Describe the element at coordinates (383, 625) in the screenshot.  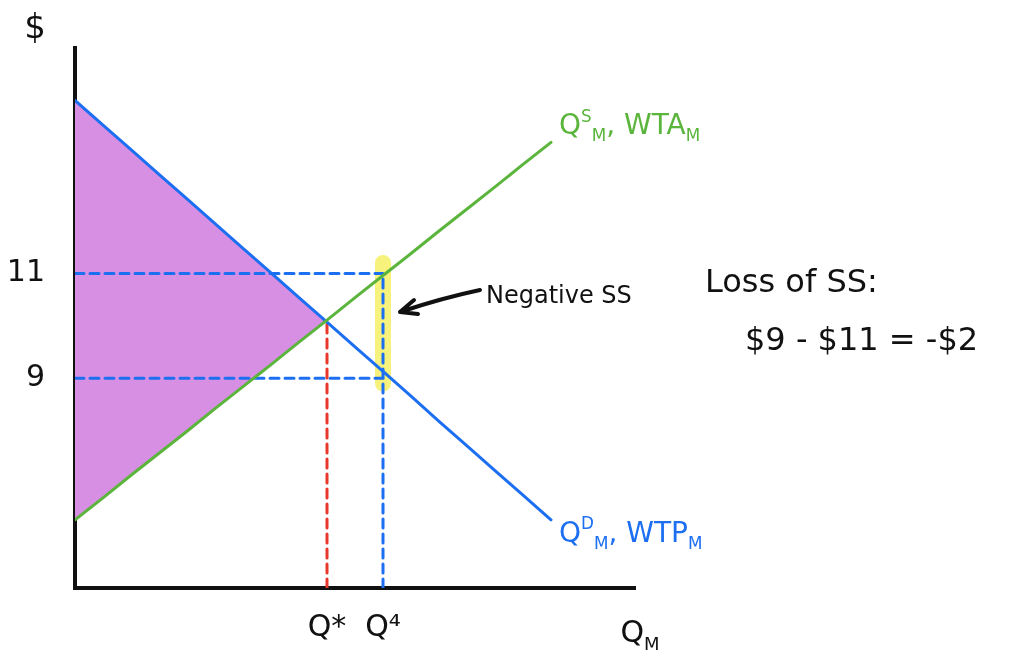
I see `x-tick-label: Q⁴` at that location.